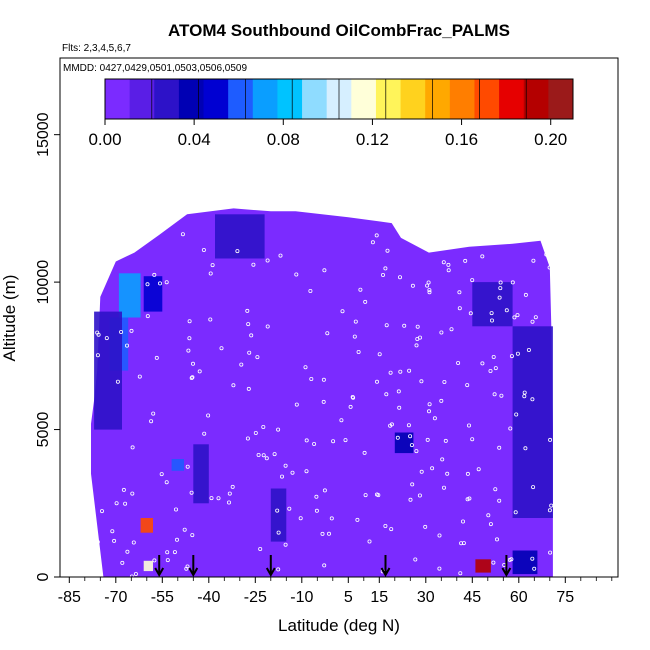 This screenshot has height=650, width=650. I want to click on y-tick-label: 15000, so click(43, 134).